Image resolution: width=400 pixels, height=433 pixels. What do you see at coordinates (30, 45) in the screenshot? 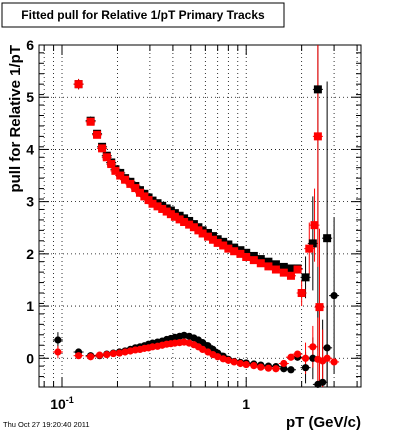
I see `y-tick-label: 6` at bounding box center [30, 45].